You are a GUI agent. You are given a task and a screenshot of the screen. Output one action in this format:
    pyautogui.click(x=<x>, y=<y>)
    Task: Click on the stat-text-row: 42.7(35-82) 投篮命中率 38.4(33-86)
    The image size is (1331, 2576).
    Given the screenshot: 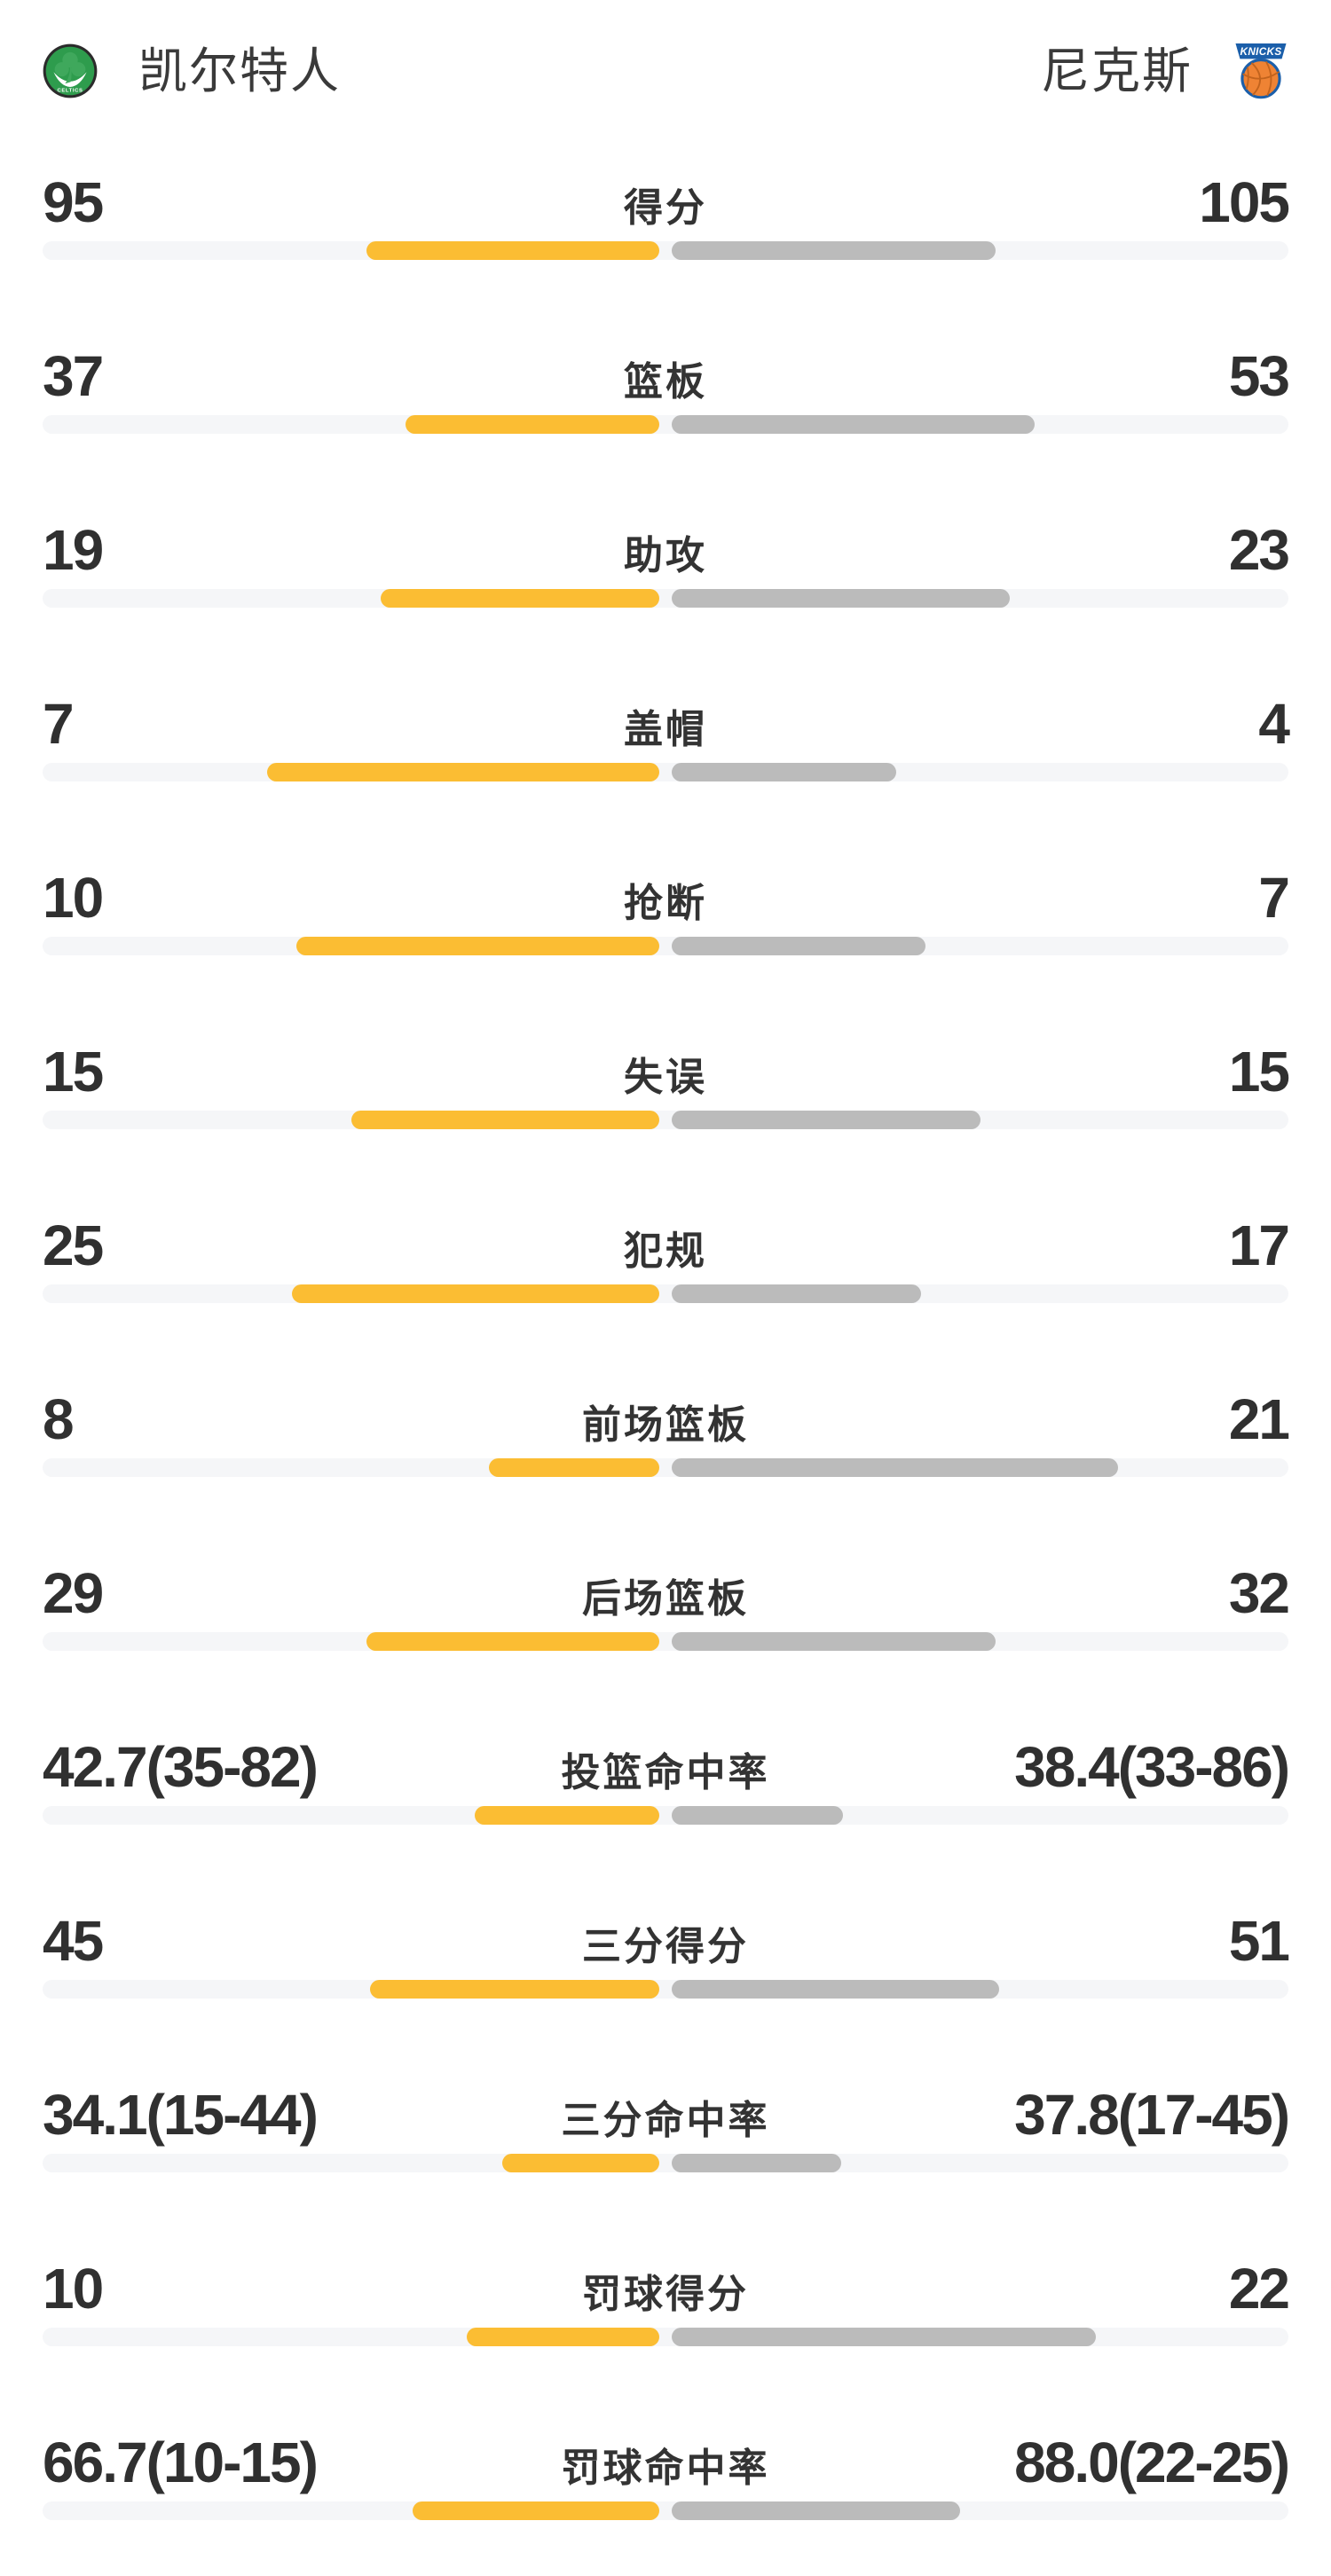 What is the action you would take?
    pyautogui.click(x=666, y=1767)
    